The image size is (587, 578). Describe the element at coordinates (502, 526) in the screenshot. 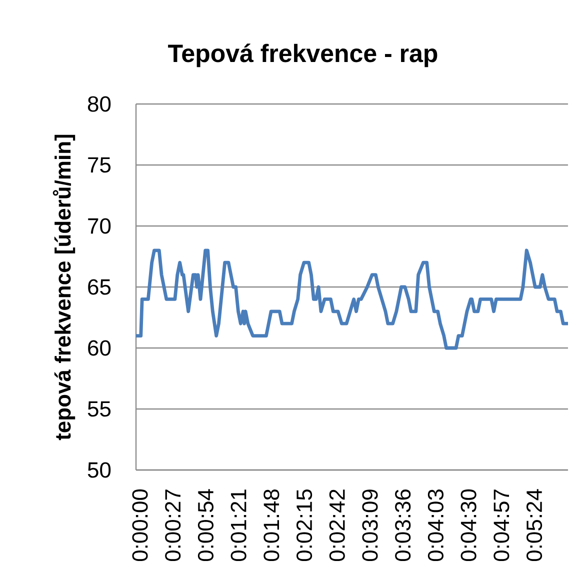

I see `x-tick-label: 0:04:57` at that location.